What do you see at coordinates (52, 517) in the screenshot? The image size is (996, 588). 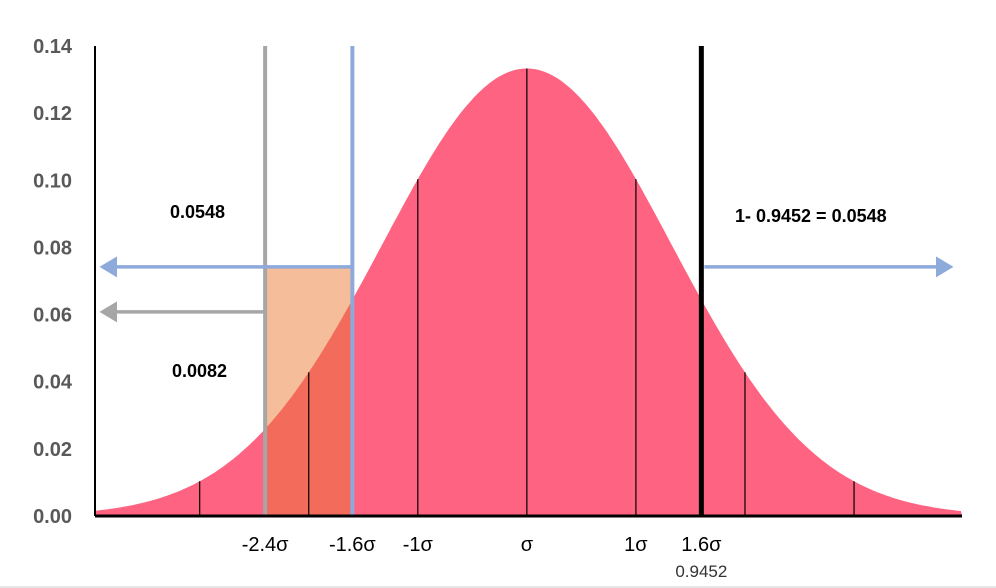 I see `y-tick-label: 0.00` at bounding box center [52, 517].